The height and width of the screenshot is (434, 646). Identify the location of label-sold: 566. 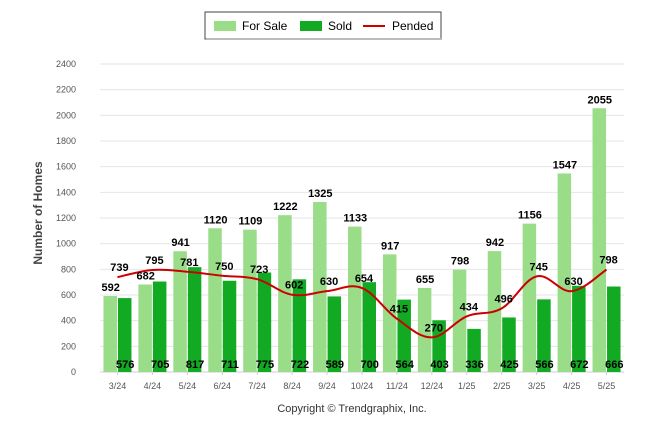
(544, 365).